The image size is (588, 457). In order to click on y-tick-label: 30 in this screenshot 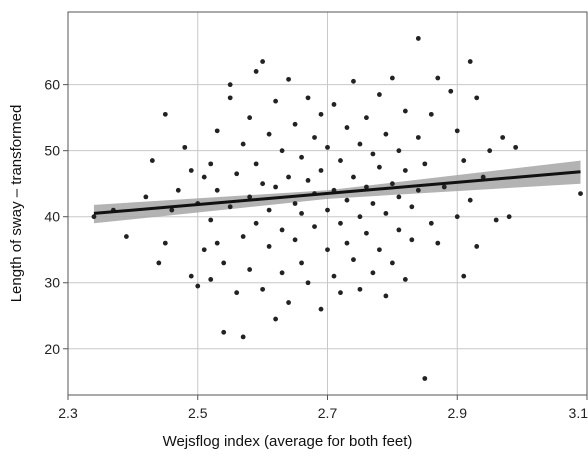, I will do `click(52, 283)`.